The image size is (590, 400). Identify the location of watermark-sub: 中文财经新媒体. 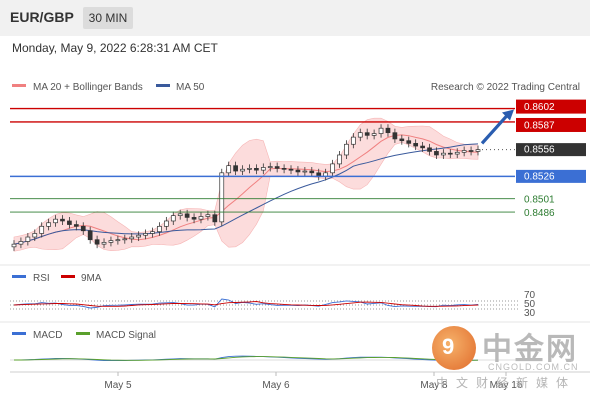
(506, 383).